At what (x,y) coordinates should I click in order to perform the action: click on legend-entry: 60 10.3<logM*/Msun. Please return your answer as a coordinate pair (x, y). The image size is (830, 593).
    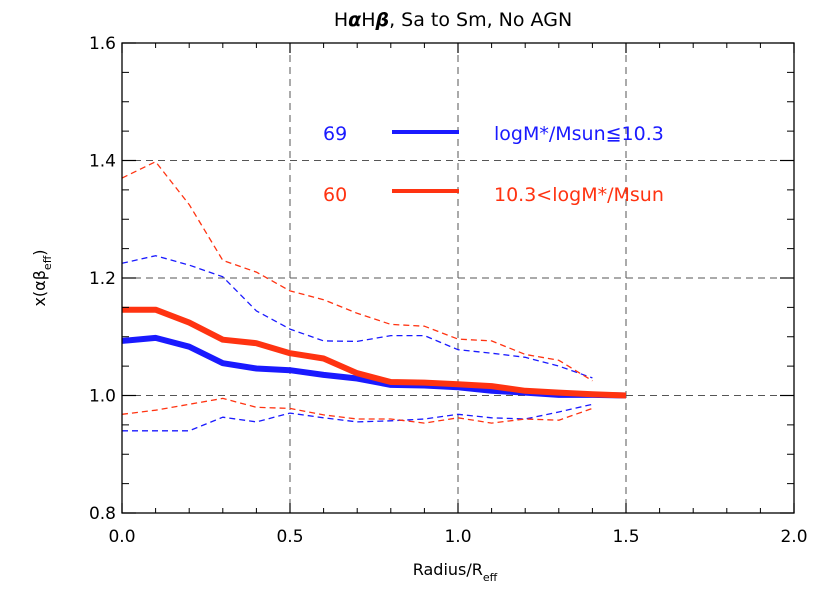
    Looking at the image, I should click on (493, 195).